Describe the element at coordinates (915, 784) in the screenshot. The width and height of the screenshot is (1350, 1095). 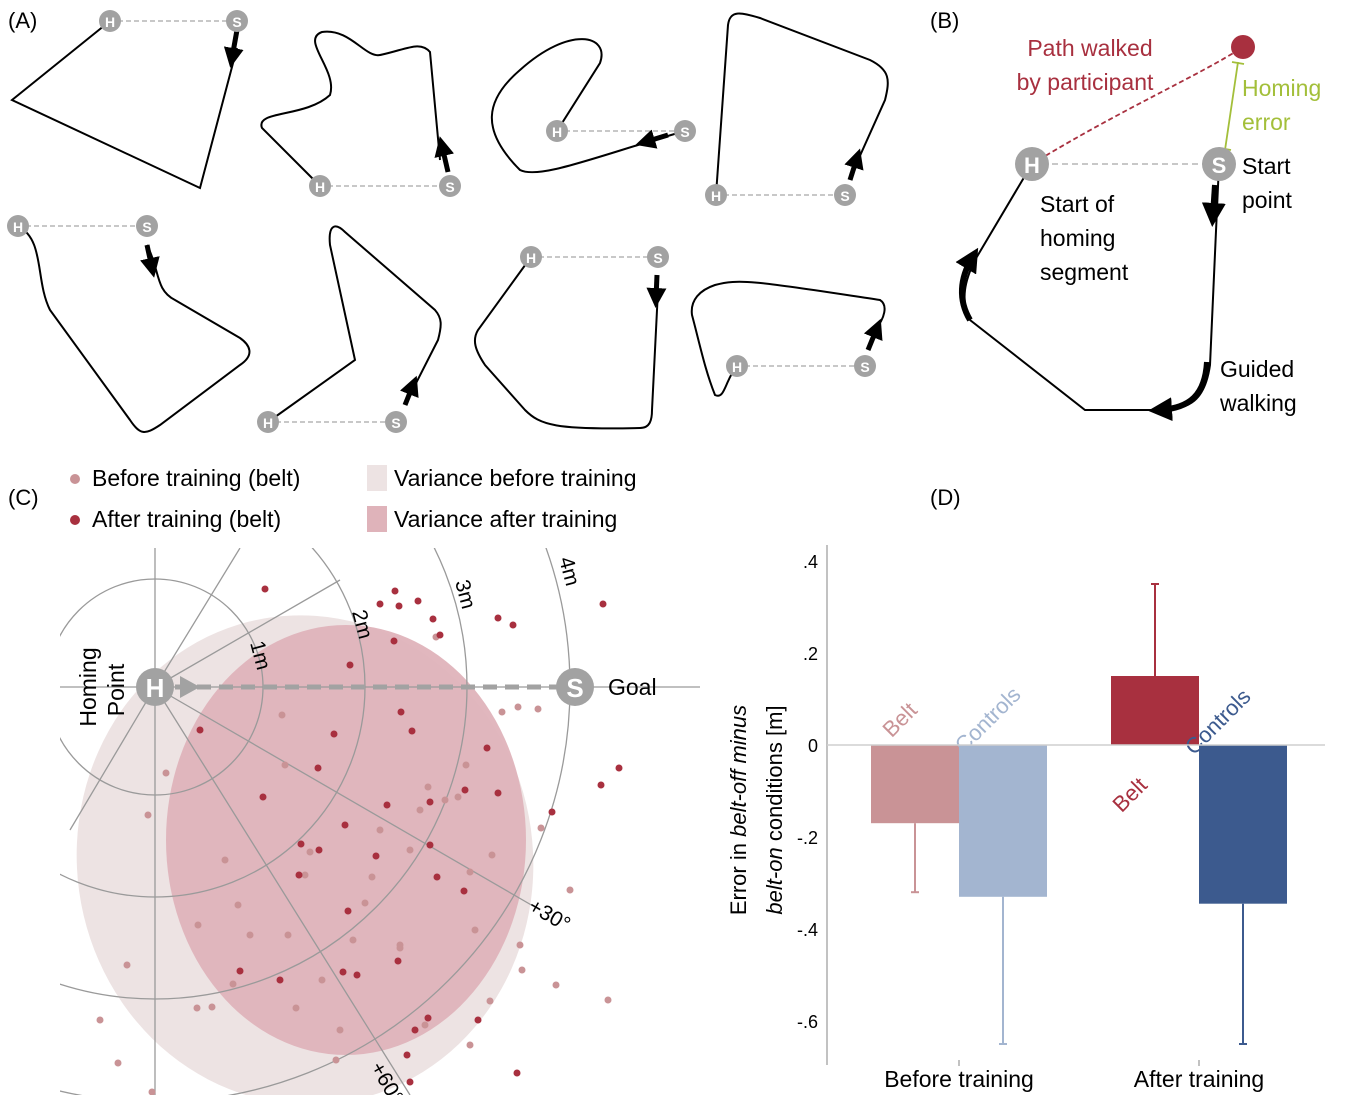
I see `bar-belt-before` at that location.